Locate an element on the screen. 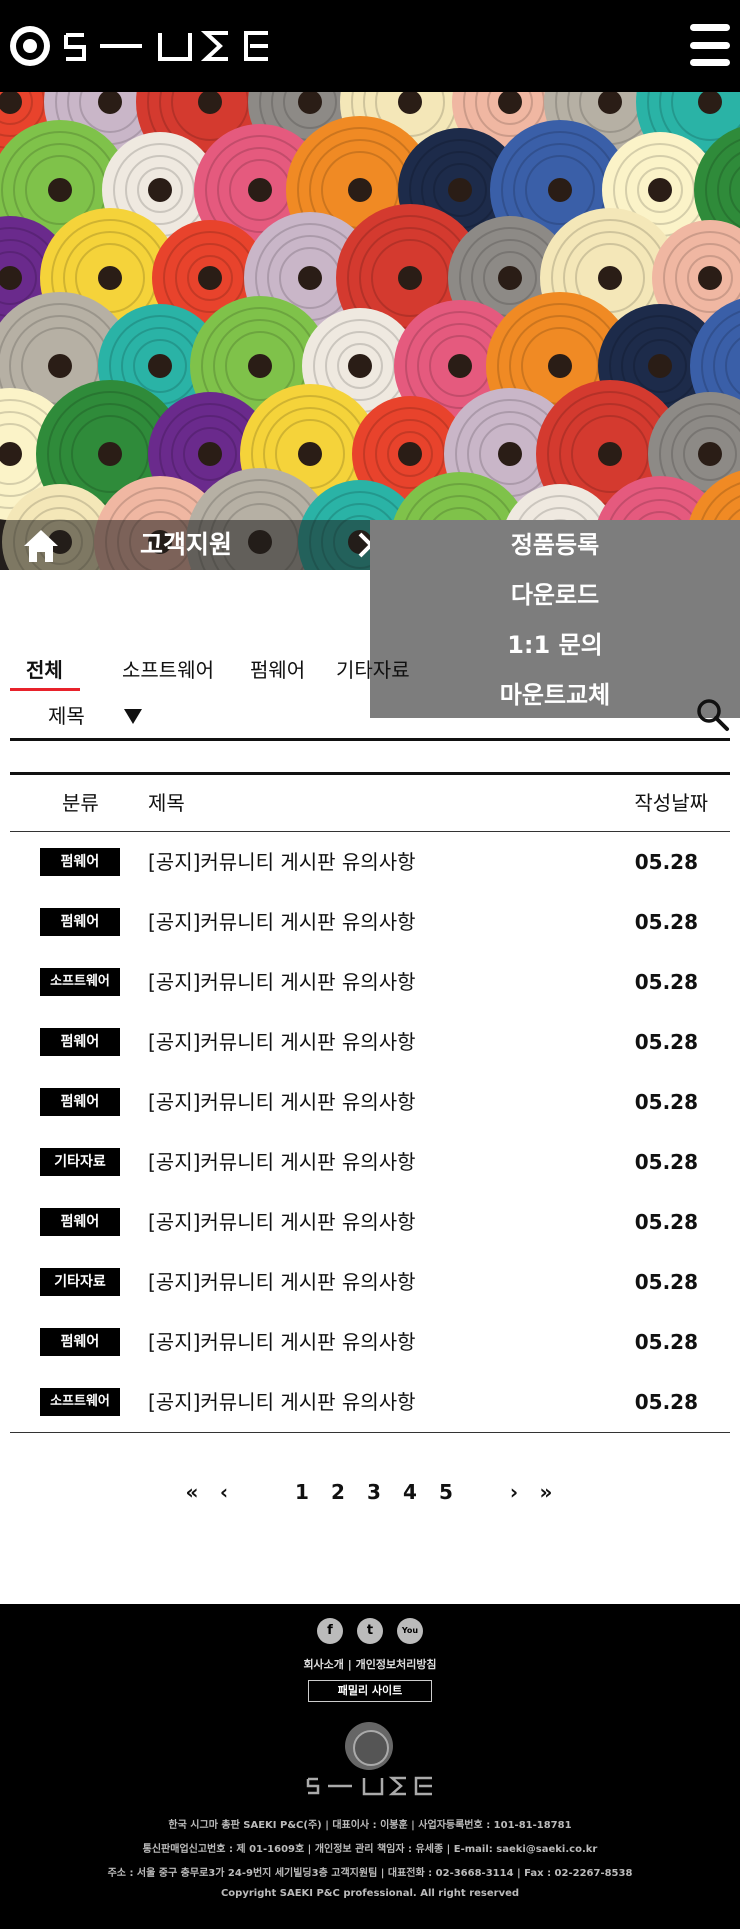 The height and width of the screenshot is (1929, 740). dropdown-item-inquiry: 1:1 문의 is located at coordinates (555, 645).